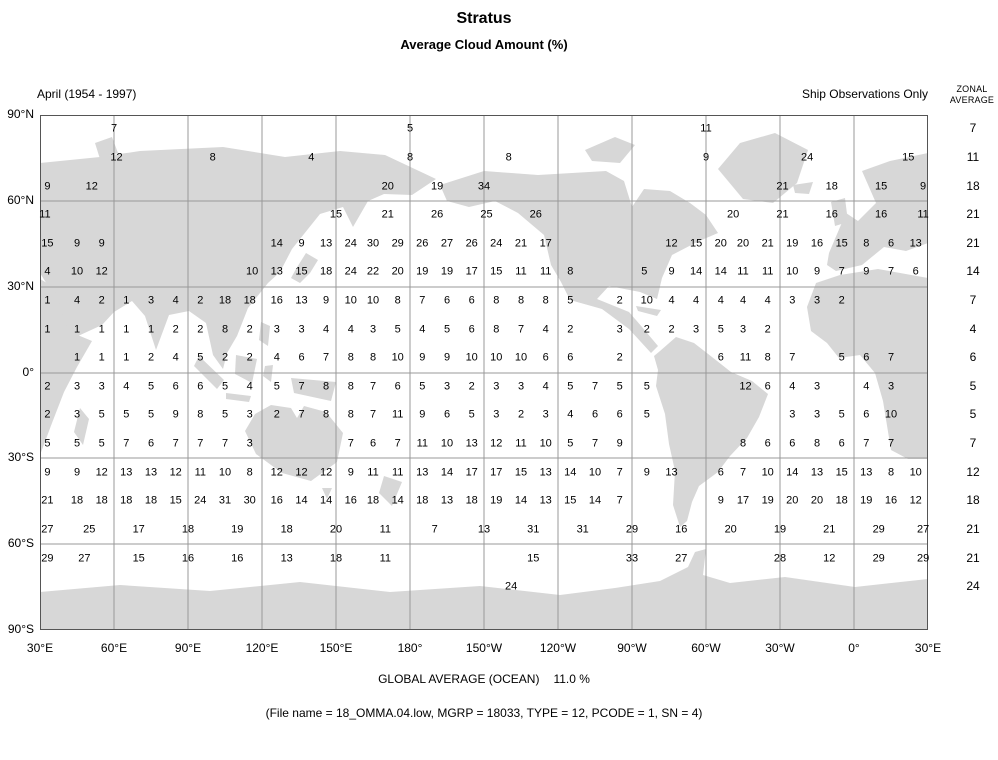 Image resolution: width=998 pixels, height=760 pixels. What do you see at coordinates (484, 186) in the screenshot?
I see `cell-value: 34` at bounding box center [484, 186].